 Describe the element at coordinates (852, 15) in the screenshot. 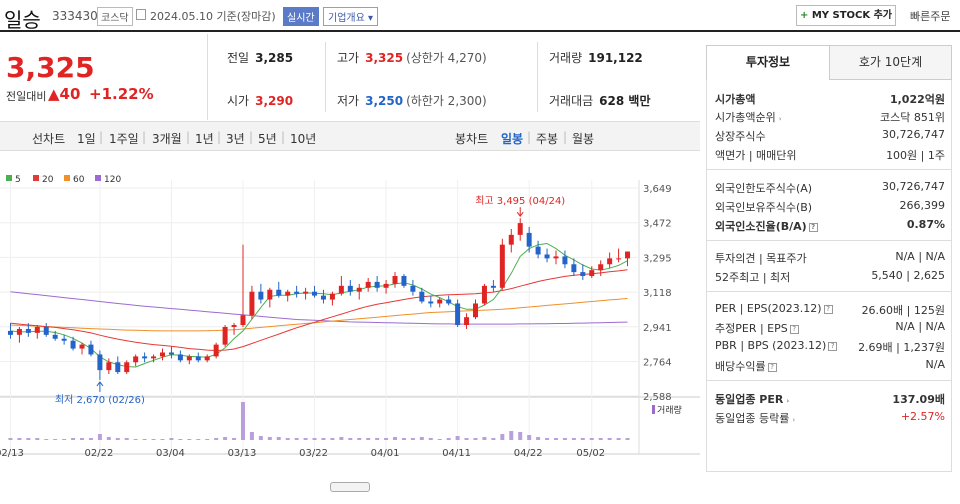

I see `add-mystock-label: MY STOCK 추가` at that location.